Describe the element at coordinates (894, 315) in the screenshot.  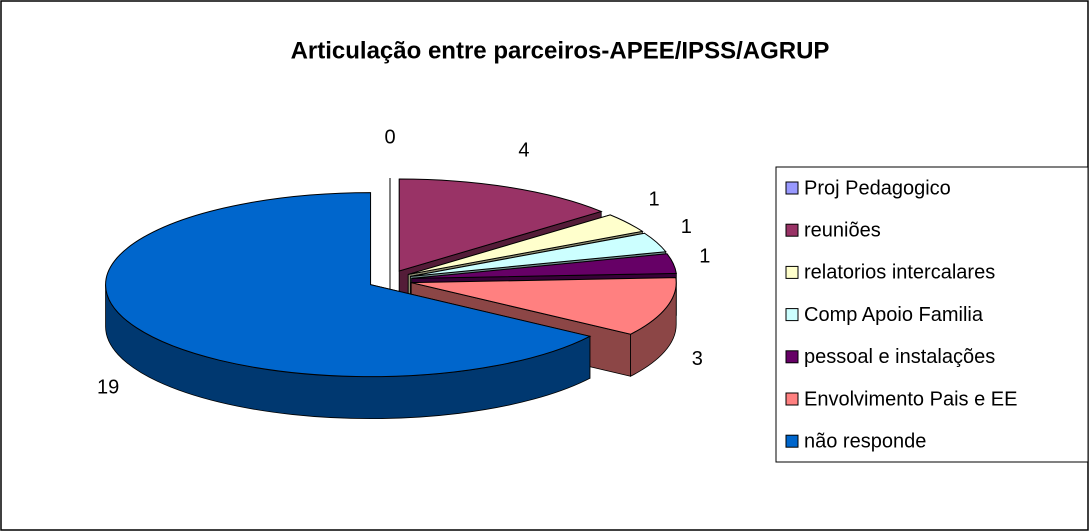
I see `legend-label: Comp Apoio Familia` at that location.